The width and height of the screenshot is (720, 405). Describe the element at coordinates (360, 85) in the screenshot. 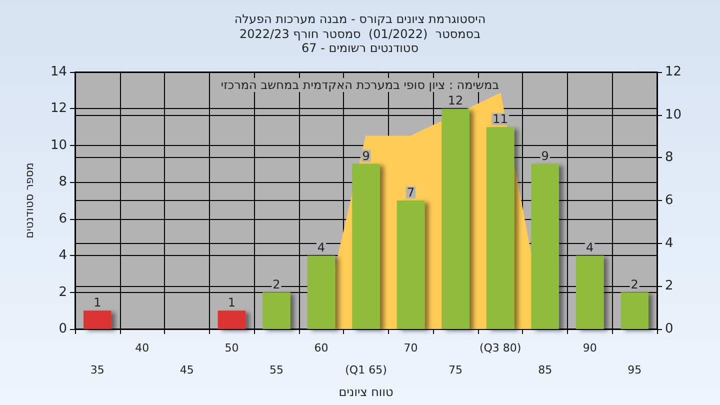

I see `annotation: במשימה : ציון סופי במערכת האקדמית במחשב המרכזי` at that location.